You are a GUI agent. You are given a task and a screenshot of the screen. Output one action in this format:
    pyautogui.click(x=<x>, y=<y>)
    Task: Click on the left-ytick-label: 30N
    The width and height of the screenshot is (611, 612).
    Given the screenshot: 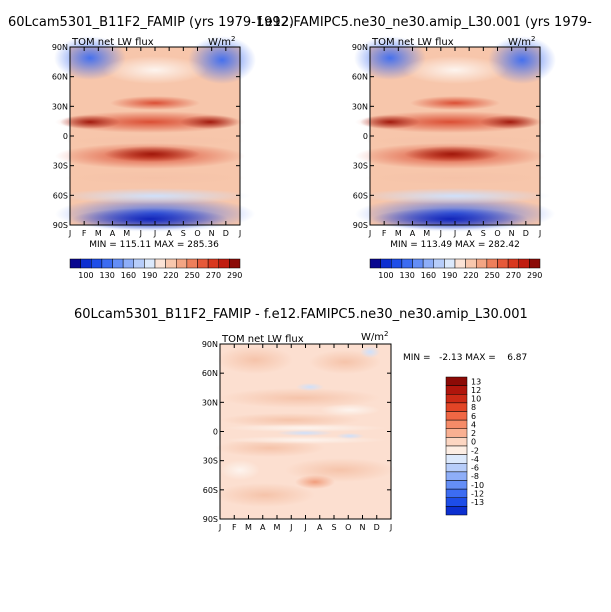 What is the action you would take?
    pyautogui.click(x=60, y=106)
    